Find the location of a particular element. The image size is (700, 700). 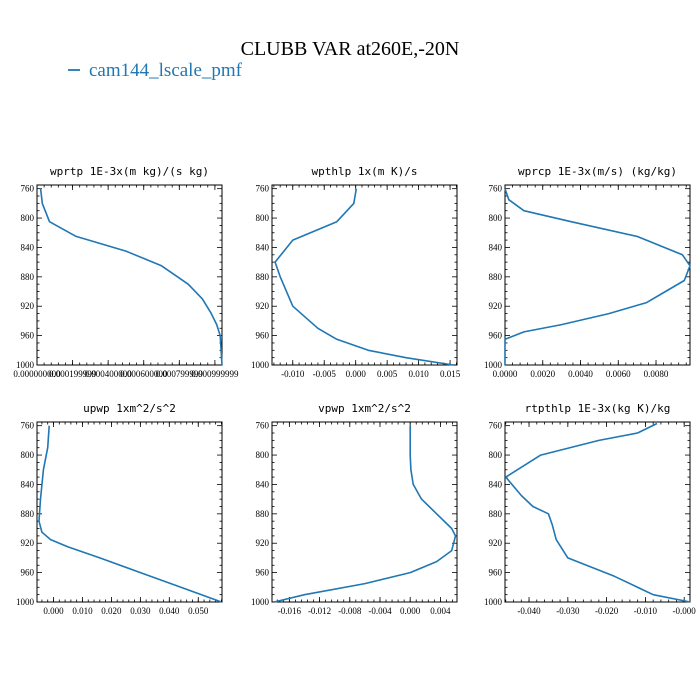

panel-title: wprcp 1E-3x(m/s) (kg/kg) is located at coordinates (597, 171).